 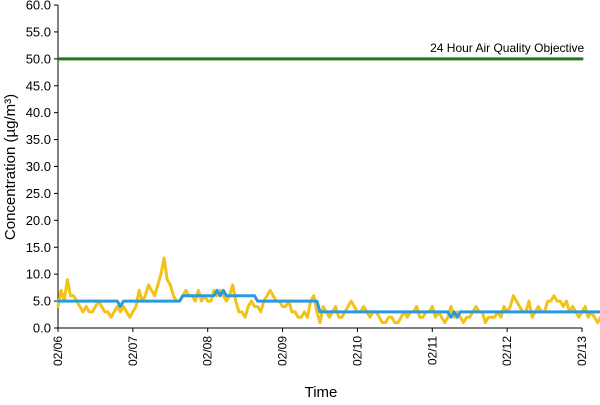 What do you see at coordinates (10, 167) in the screenshot?
I see `y-axis-title: Concentration (µg/m³)` at bounding box center [10, 167].